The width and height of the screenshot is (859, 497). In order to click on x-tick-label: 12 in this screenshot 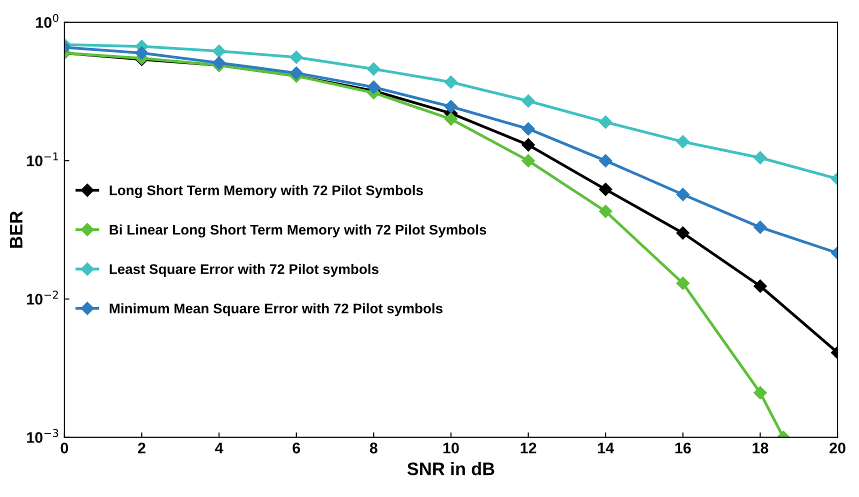, I will do `click(528, 448)`.